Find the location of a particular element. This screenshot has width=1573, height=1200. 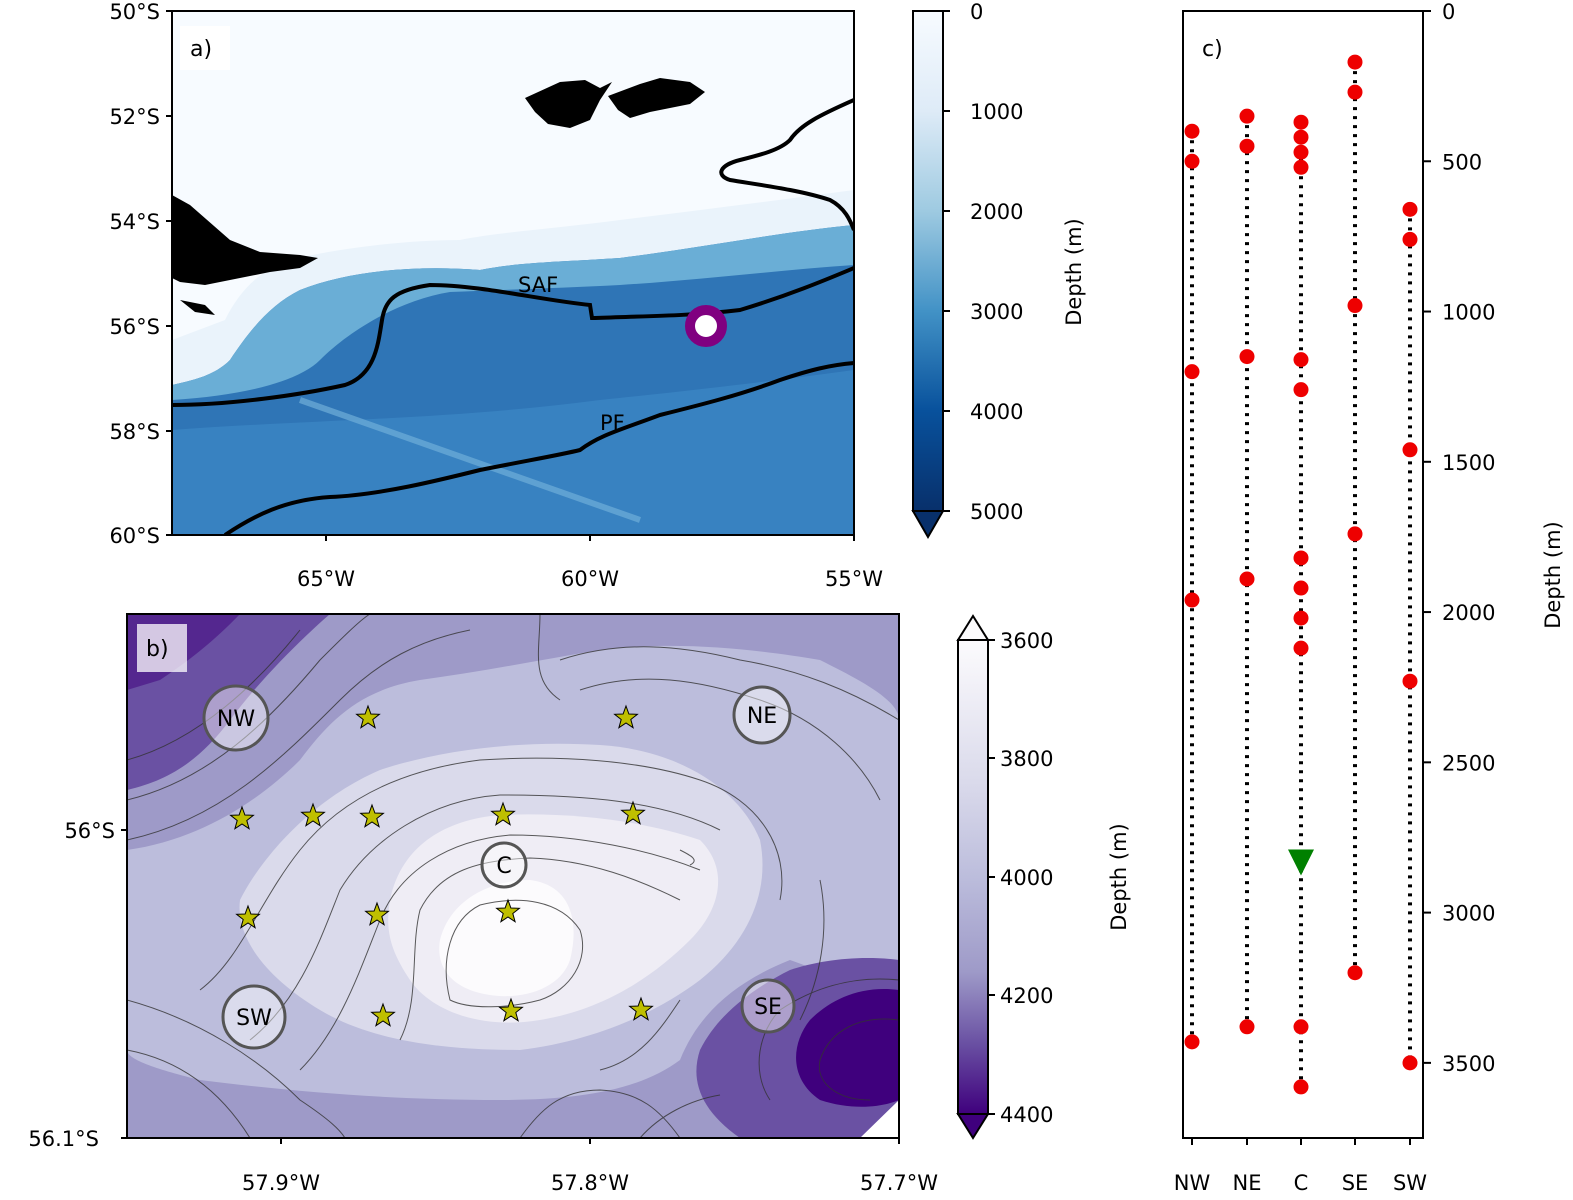

cbar-a-label: Depth (m) is located at coordinates (1074, 271).